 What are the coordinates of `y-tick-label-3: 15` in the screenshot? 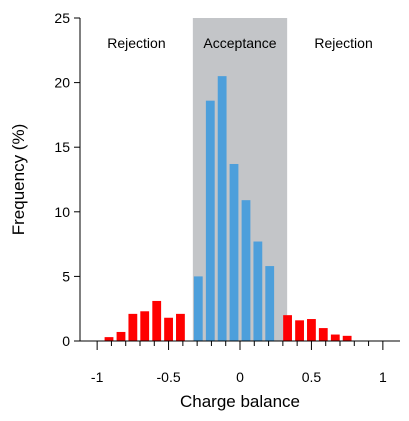 It's located at (62, 147).